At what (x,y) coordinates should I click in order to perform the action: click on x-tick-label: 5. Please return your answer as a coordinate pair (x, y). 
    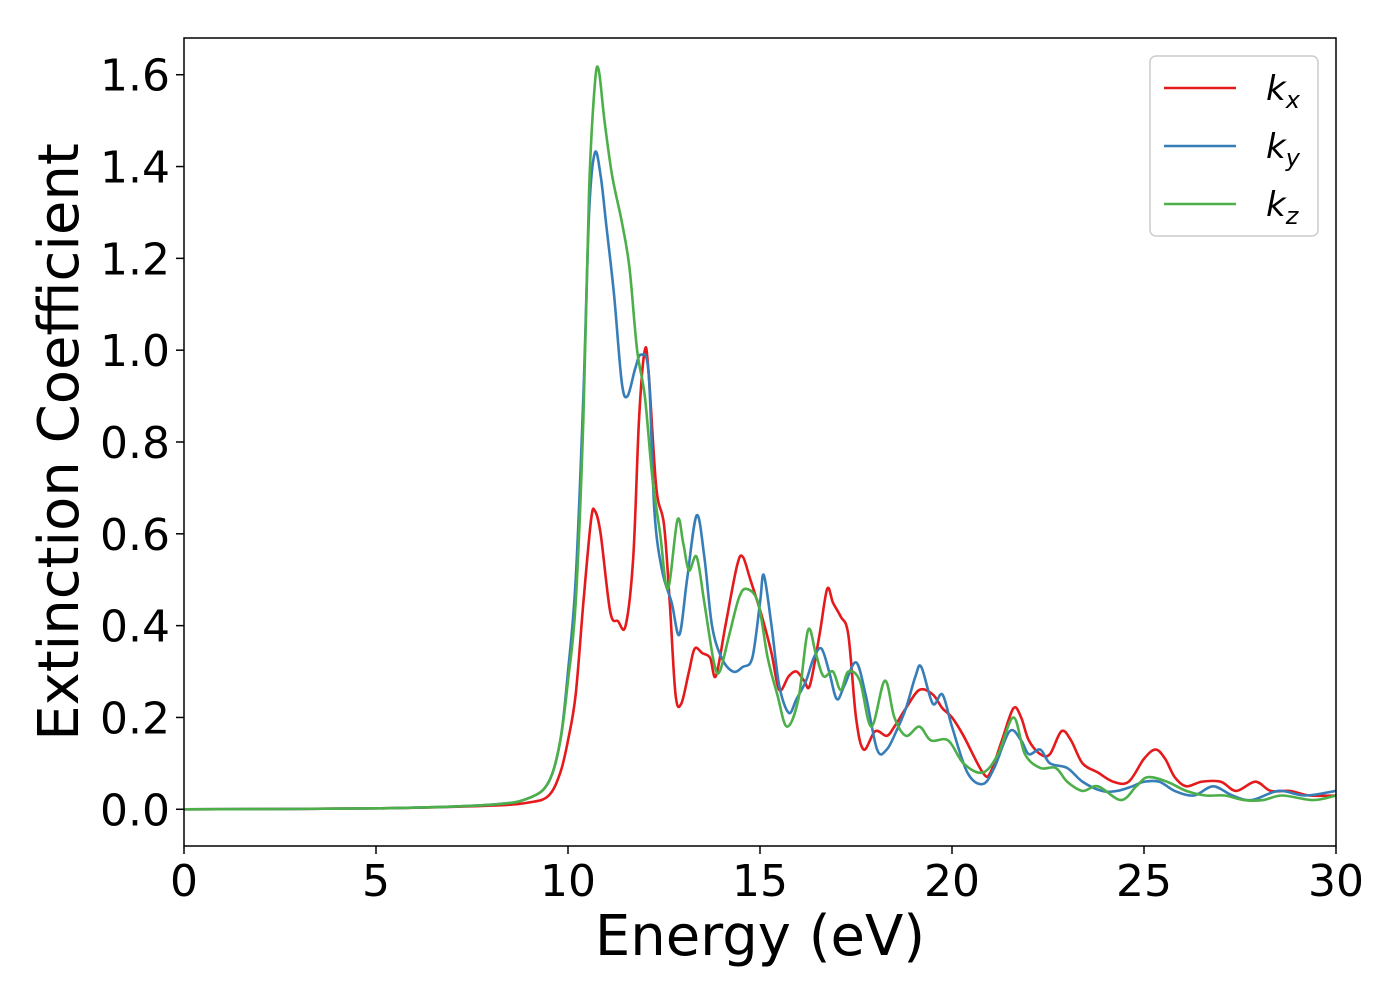
    Looking at the image, I should click on (376, 881).